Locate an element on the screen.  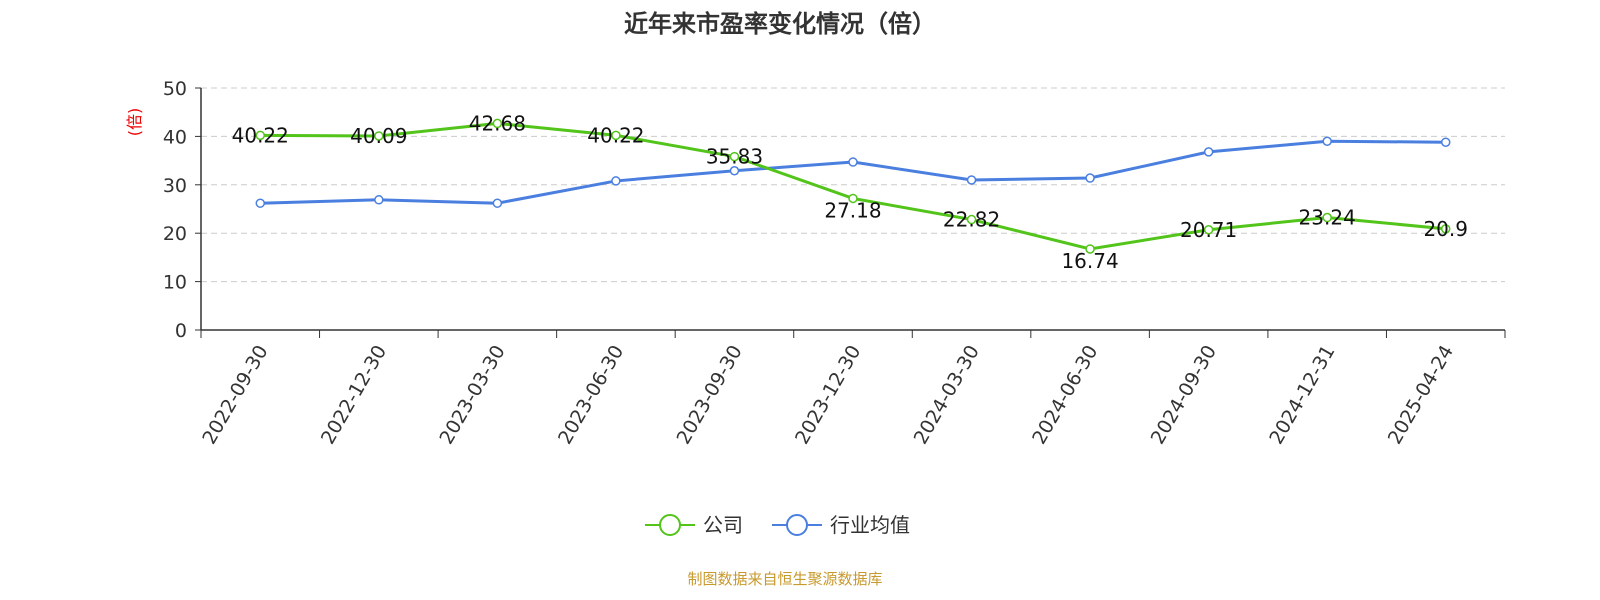
x-tick-label: 2023-06-30 is located at coordinates (591, 395).